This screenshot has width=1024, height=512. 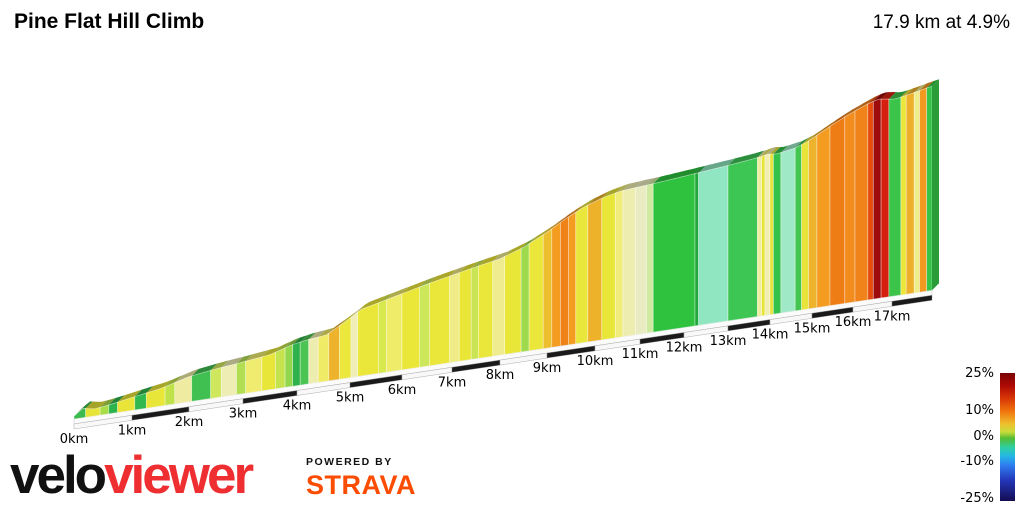 What do you see at coordinates (349, 462) in the screenshot?
I see `powered-by-label: POWERED BY` at bounding box center [349, 462].